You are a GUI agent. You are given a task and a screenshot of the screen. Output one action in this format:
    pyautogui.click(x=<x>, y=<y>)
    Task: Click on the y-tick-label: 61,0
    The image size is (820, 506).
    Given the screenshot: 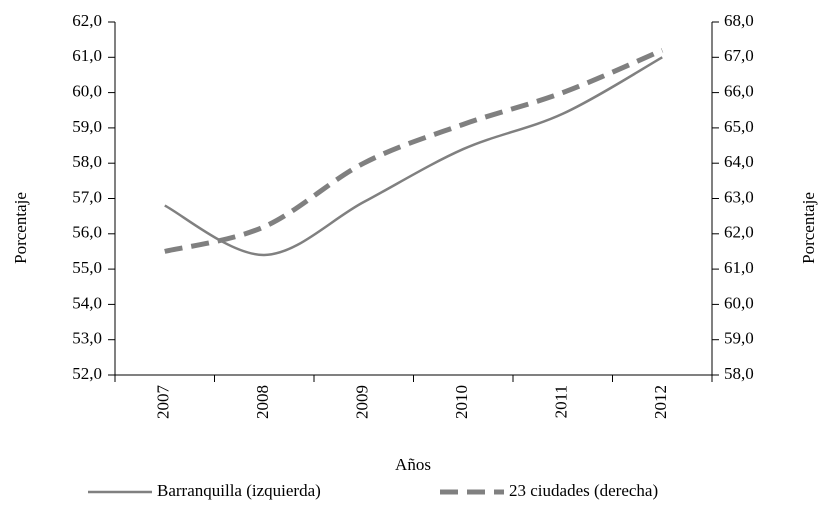 What is the action you would take?
    pyautogui.click(x=87, y=55)
    